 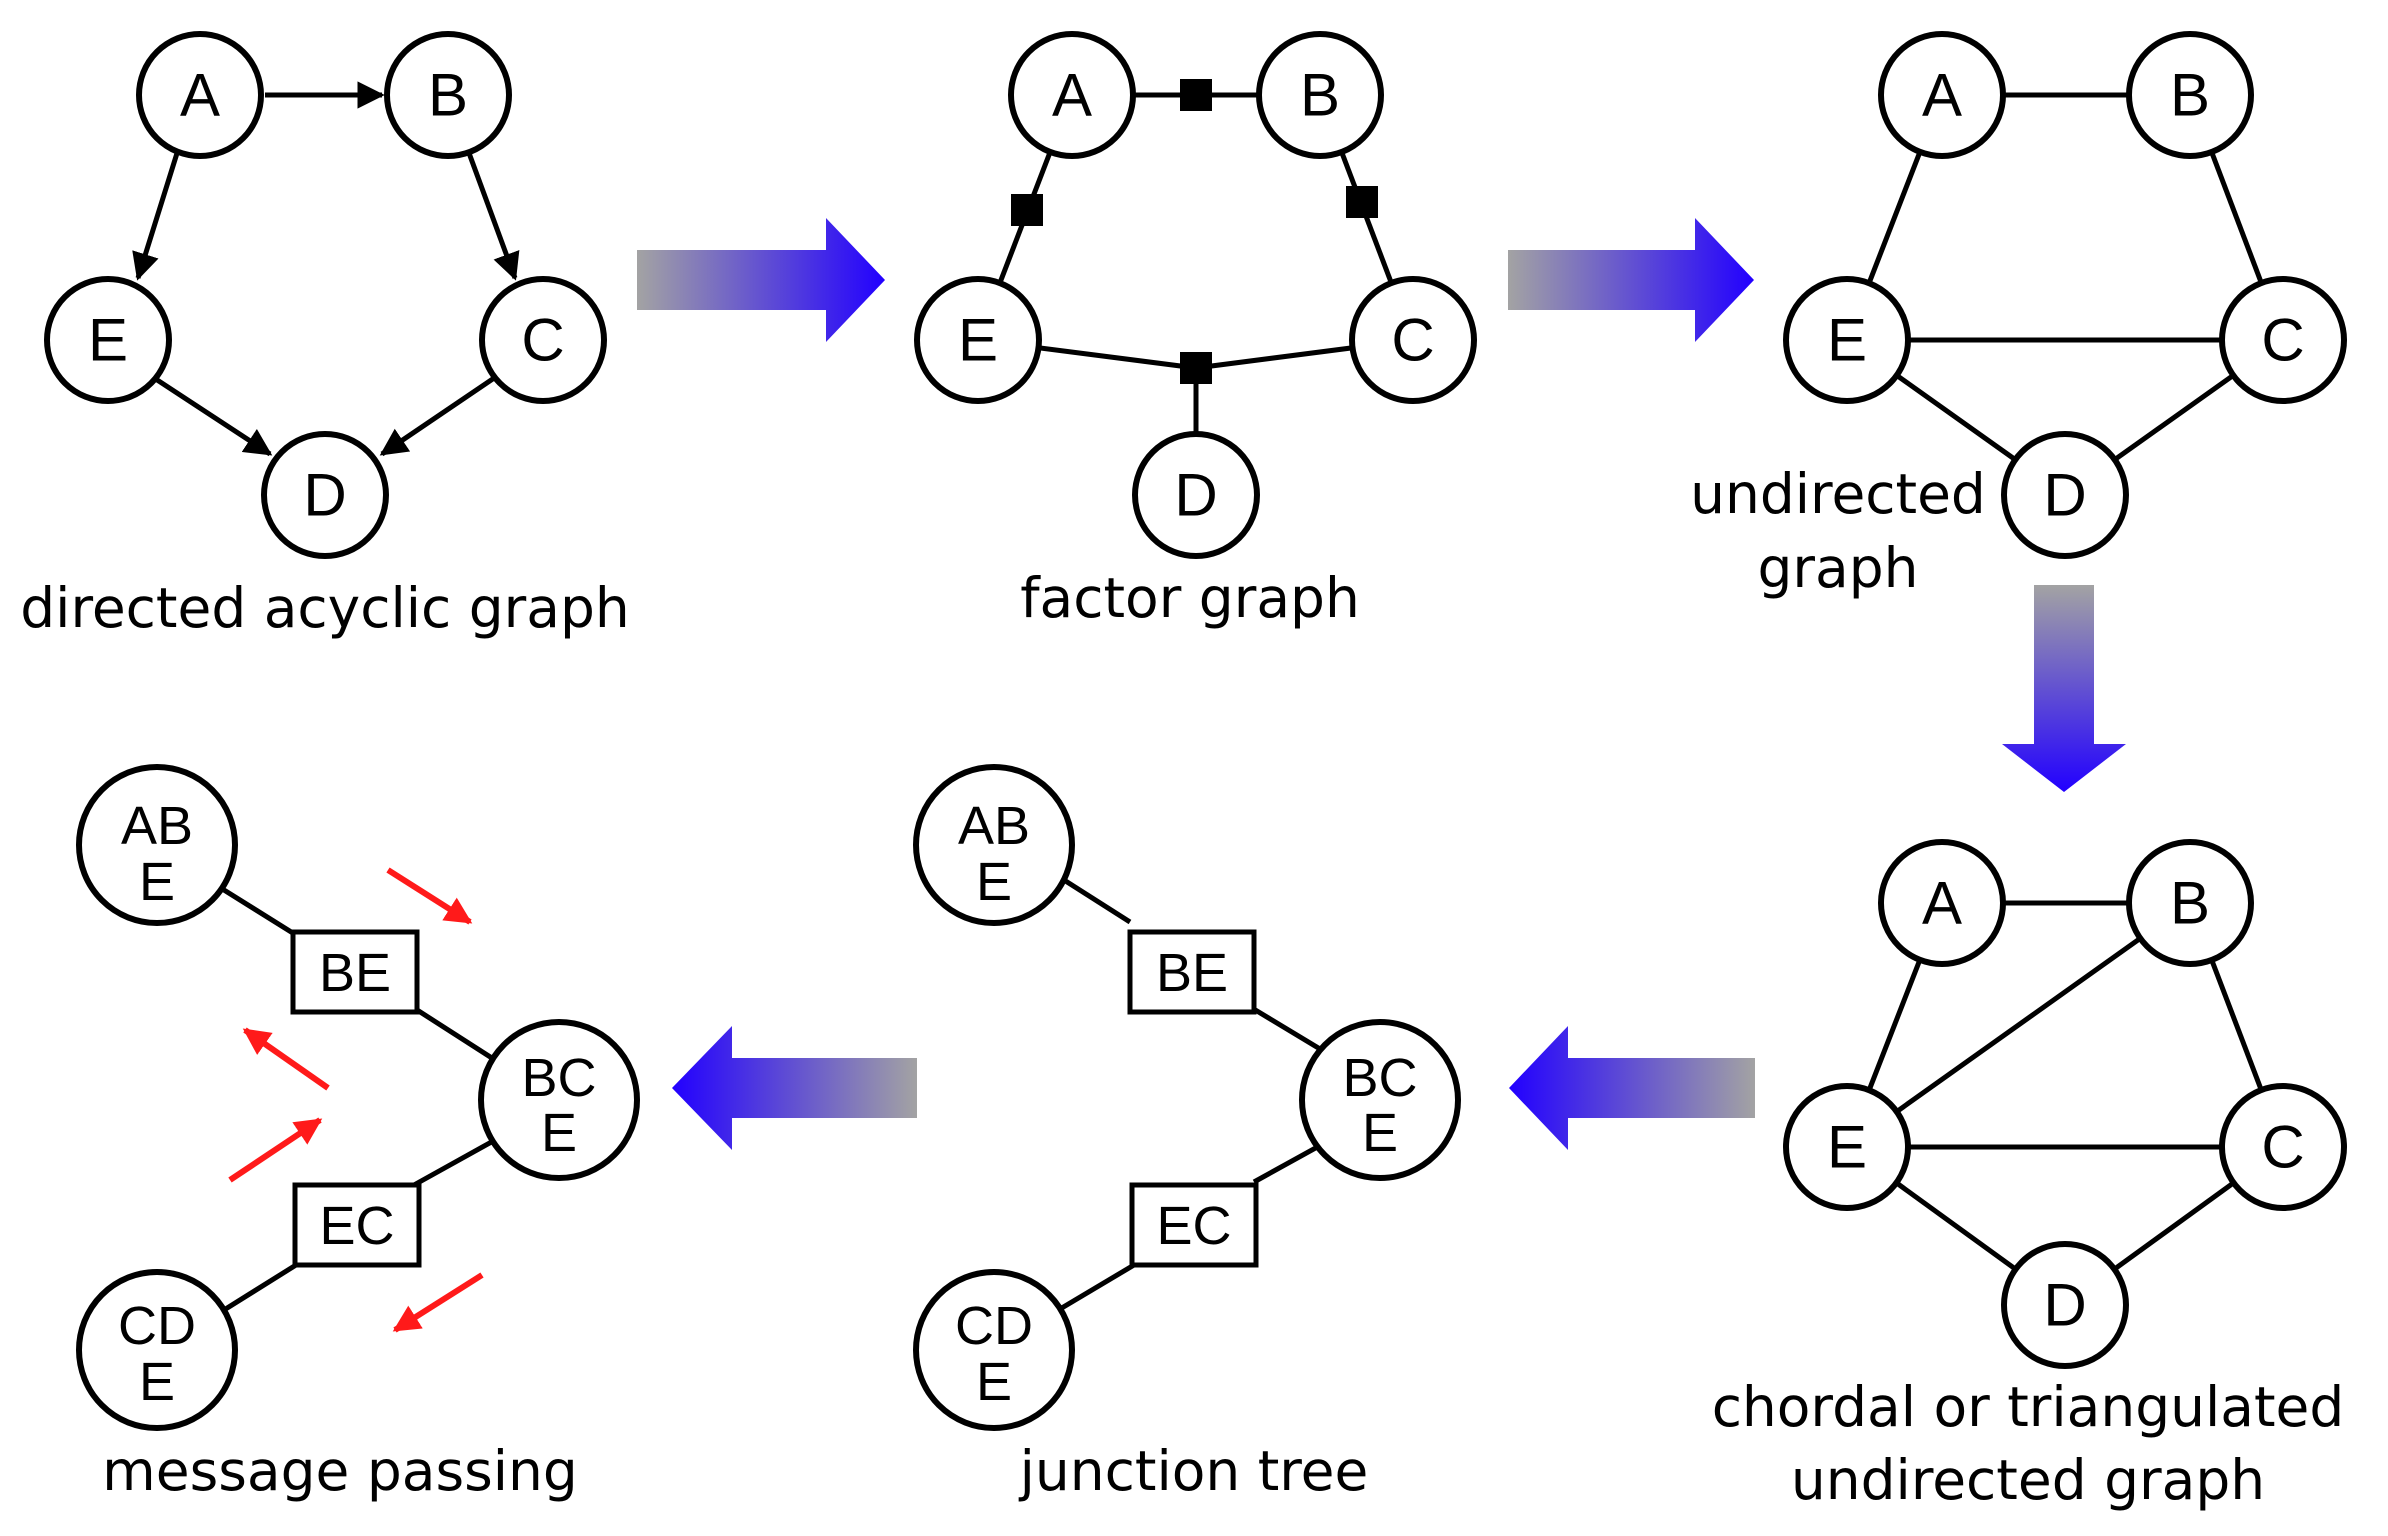 I want to click on junction-separator-ec: EC, so click(x=1194, y=1225).